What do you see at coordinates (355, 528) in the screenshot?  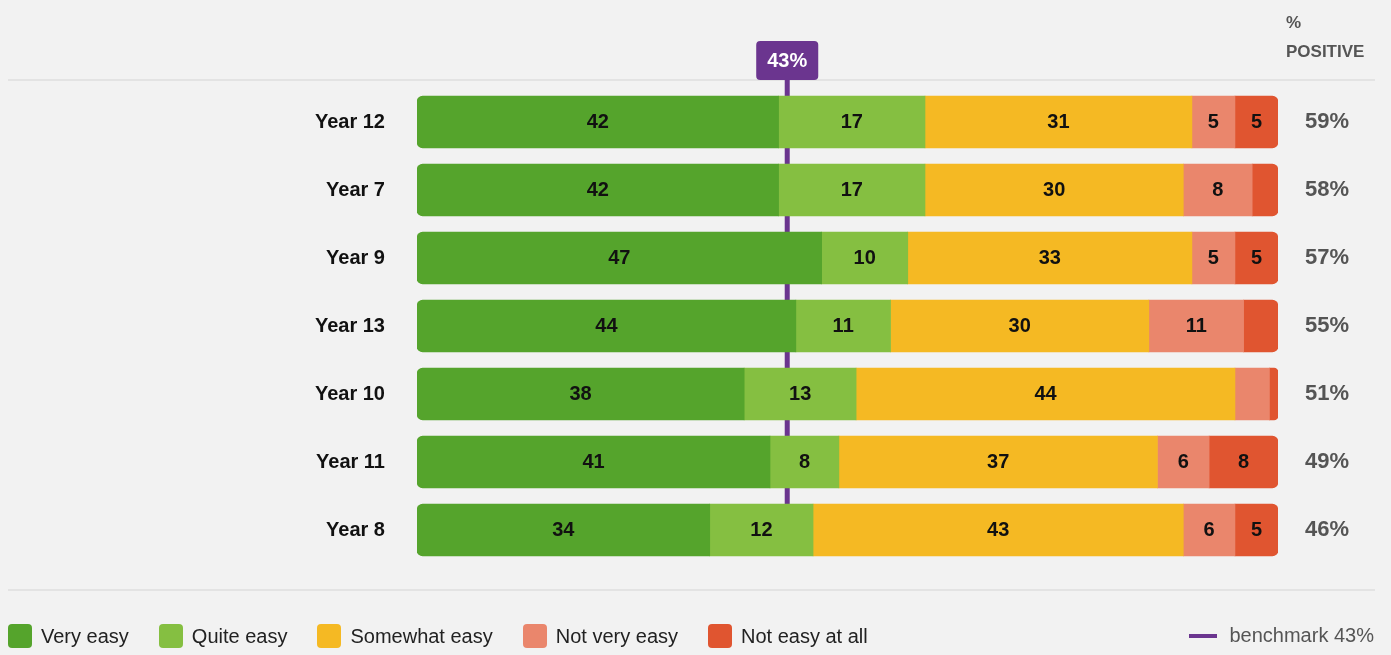 I see `y-tick-label: Year 8` at bounding box center [355, 528].